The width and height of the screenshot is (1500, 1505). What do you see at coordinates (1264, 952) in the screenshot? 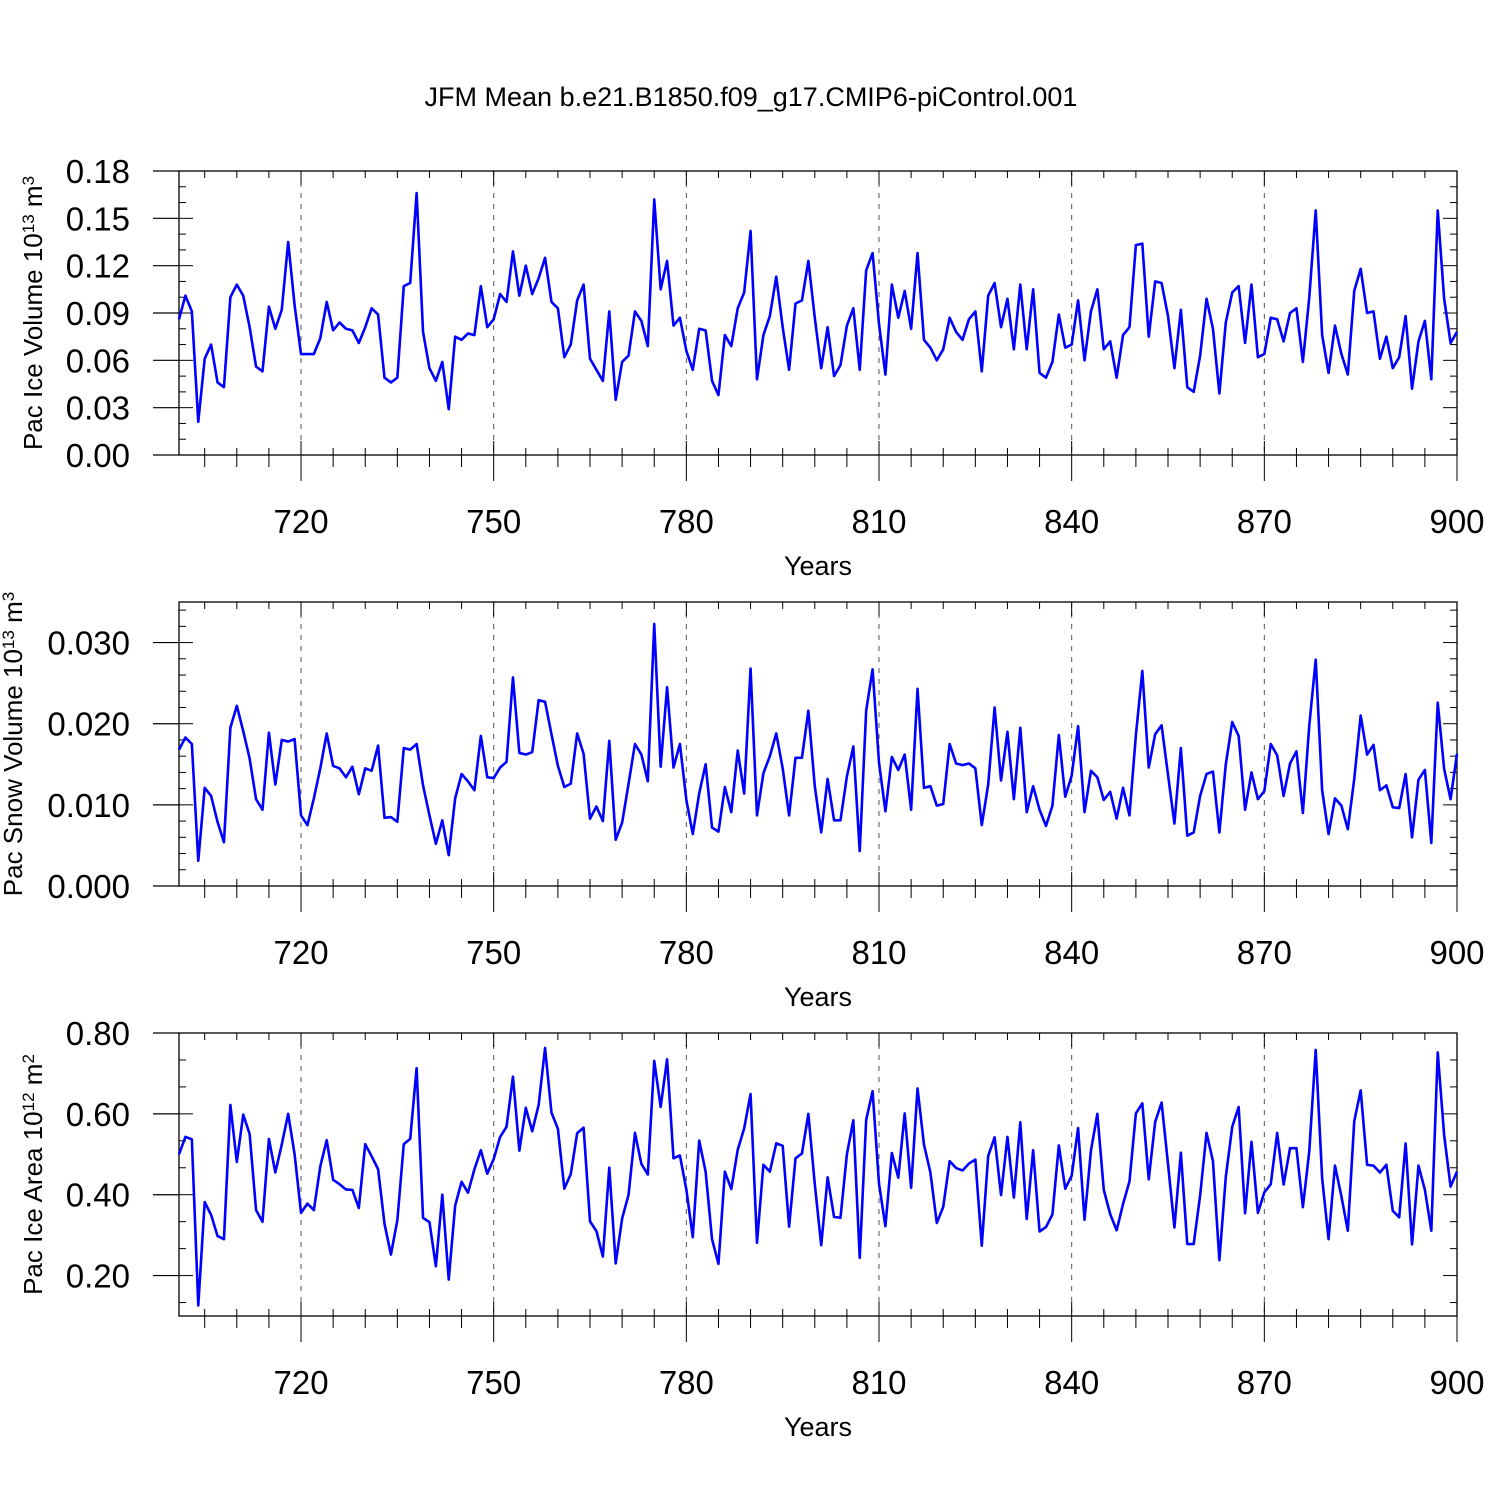
I see `panel-2-xtick-label: 870` at bounding box center [1264, 952].